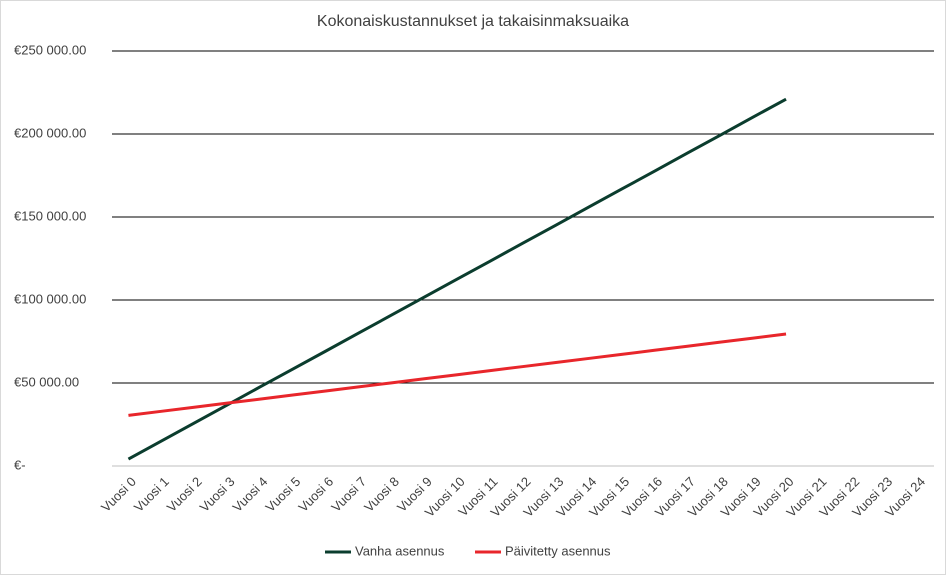  I want to click on legend-label: Vanha asennus, so click(400, 550).